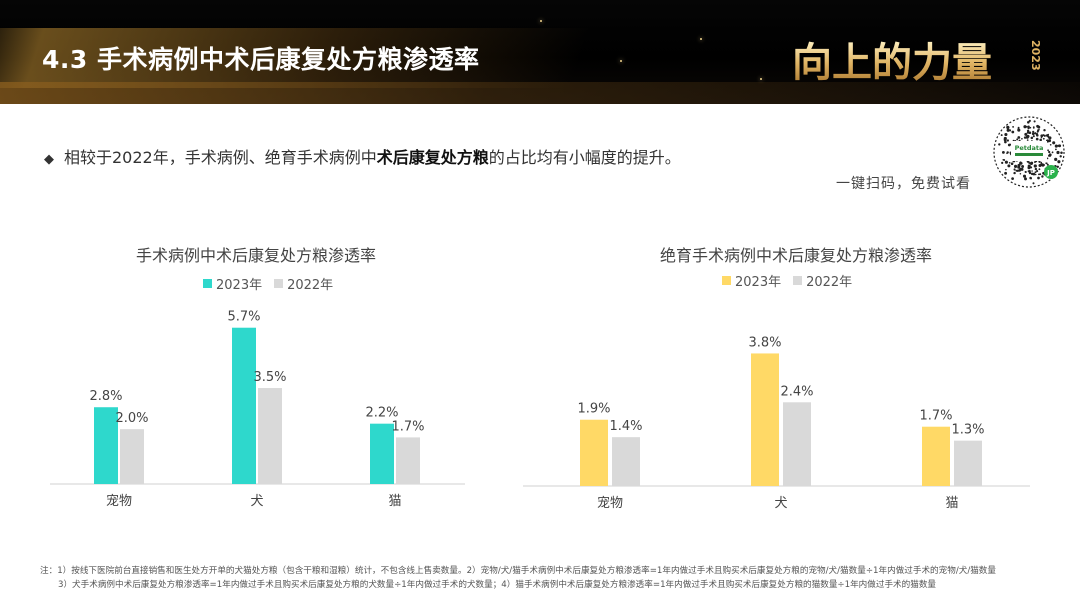  What do you see at coordinates (432, 157) in the screenshot?
I see `summary-text-bold: 术后康复处方粮` at bounding box center [432, 157].